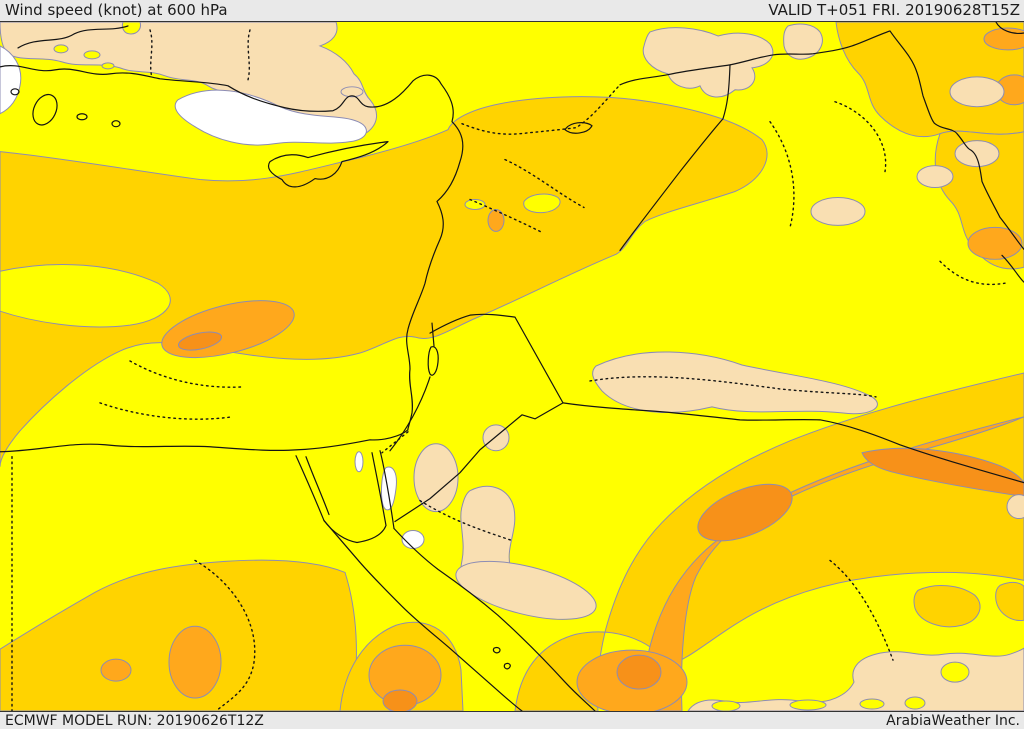 This screenshot has width=1024, height=729. Describe the element at coordinates (977, 92) in the screenshot. I see `cream-patch-caucasus` at that location.